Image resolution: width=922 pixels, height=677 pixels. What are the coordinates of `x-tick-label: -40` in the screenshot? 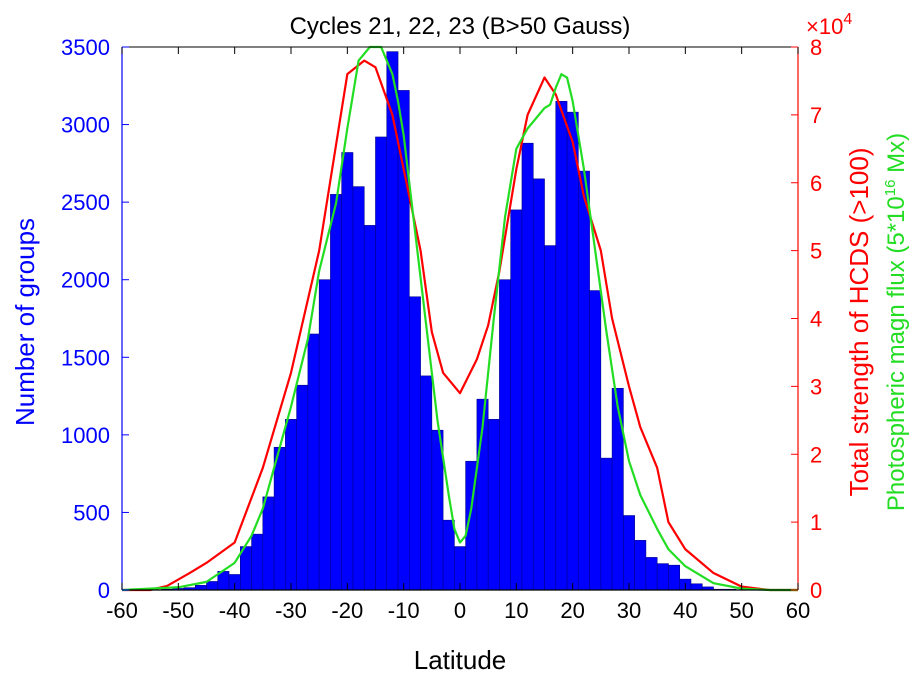 It's located at (235, 610).